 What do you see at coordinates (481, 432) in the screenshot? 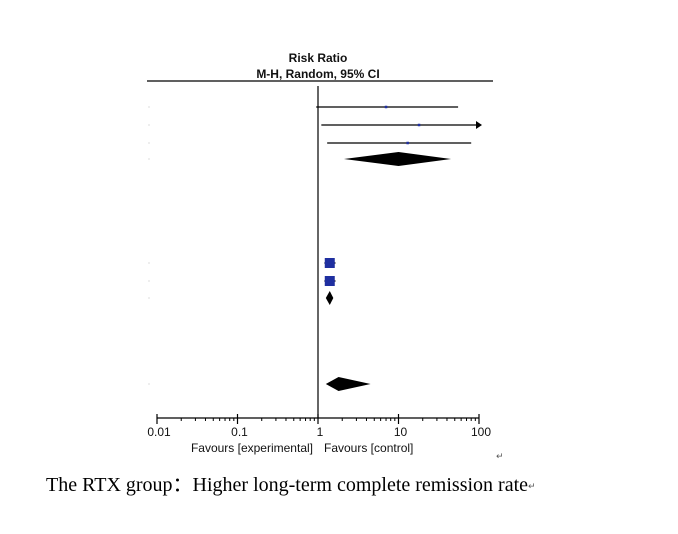
I see `x-axis-tick-label: 100` at bounding box center [481, 432].